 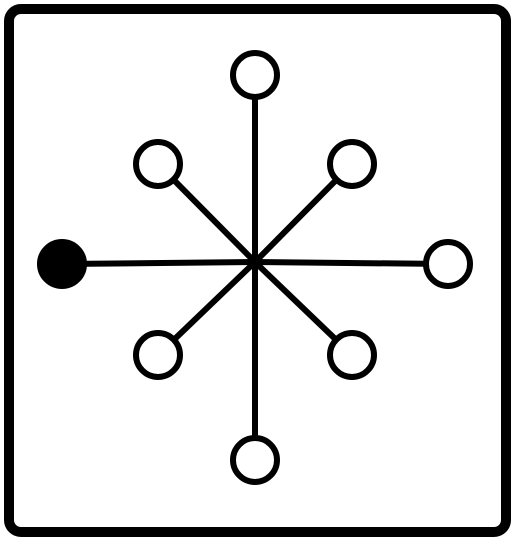 What do you see at coordinates (214, 221) in the screenshot?
I see `spoke-top-left` at bounding box center [214, 221].